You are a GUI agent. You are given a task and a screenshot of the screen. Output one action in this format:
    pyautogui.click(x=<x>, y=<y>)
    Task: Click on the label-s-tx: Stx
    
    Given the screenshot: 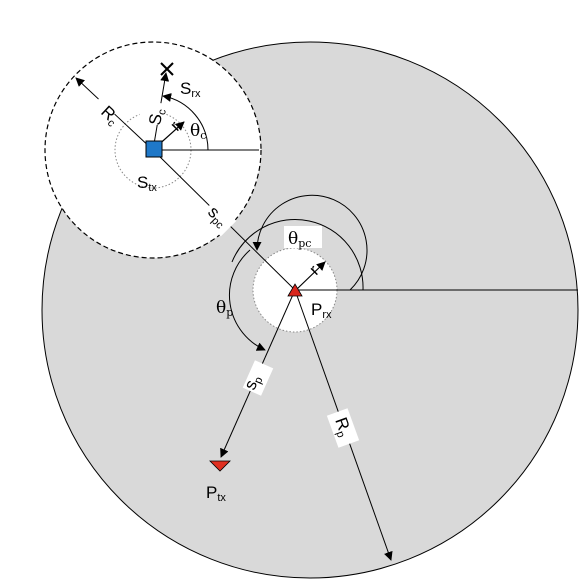 What is the action you would take?
    pyautogui.click(x=147, y=183)
    